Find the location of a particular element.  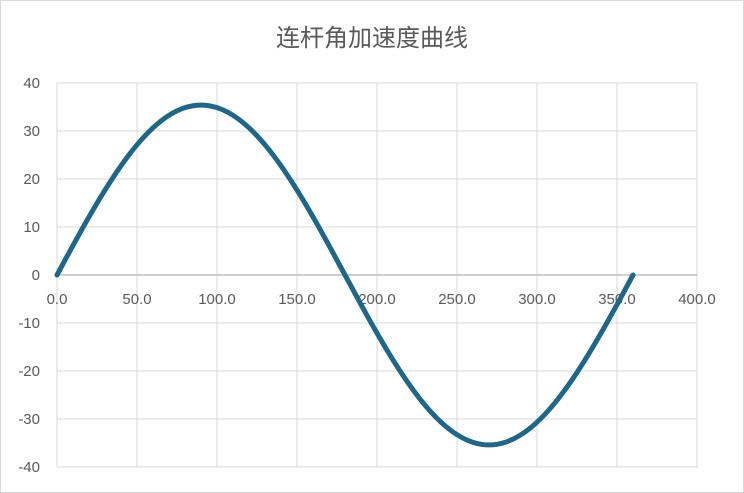

y-tick-label: 0 is located at coordinates (36, 275).